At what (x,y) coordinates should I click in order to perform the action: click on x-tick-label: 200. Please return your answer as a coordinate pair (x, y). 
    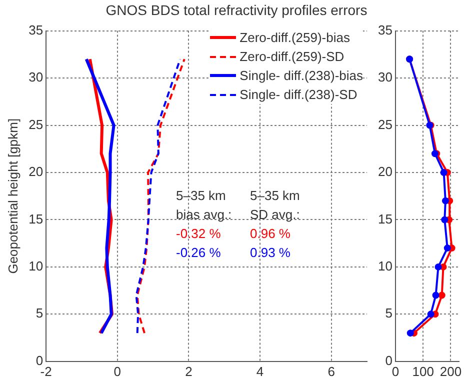
    Looking at the image, I should click on (451, 371).